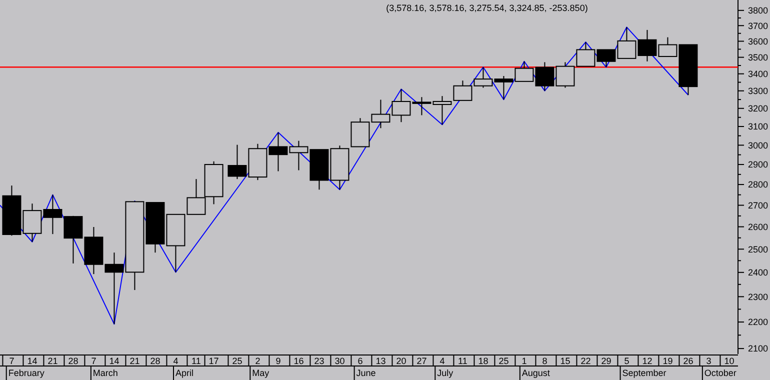 The height and width of the screenshot is (380, 770). Describe the element at coordinates (278, 361) in the screenshot. I see `x-tick-label: 9` at that location.